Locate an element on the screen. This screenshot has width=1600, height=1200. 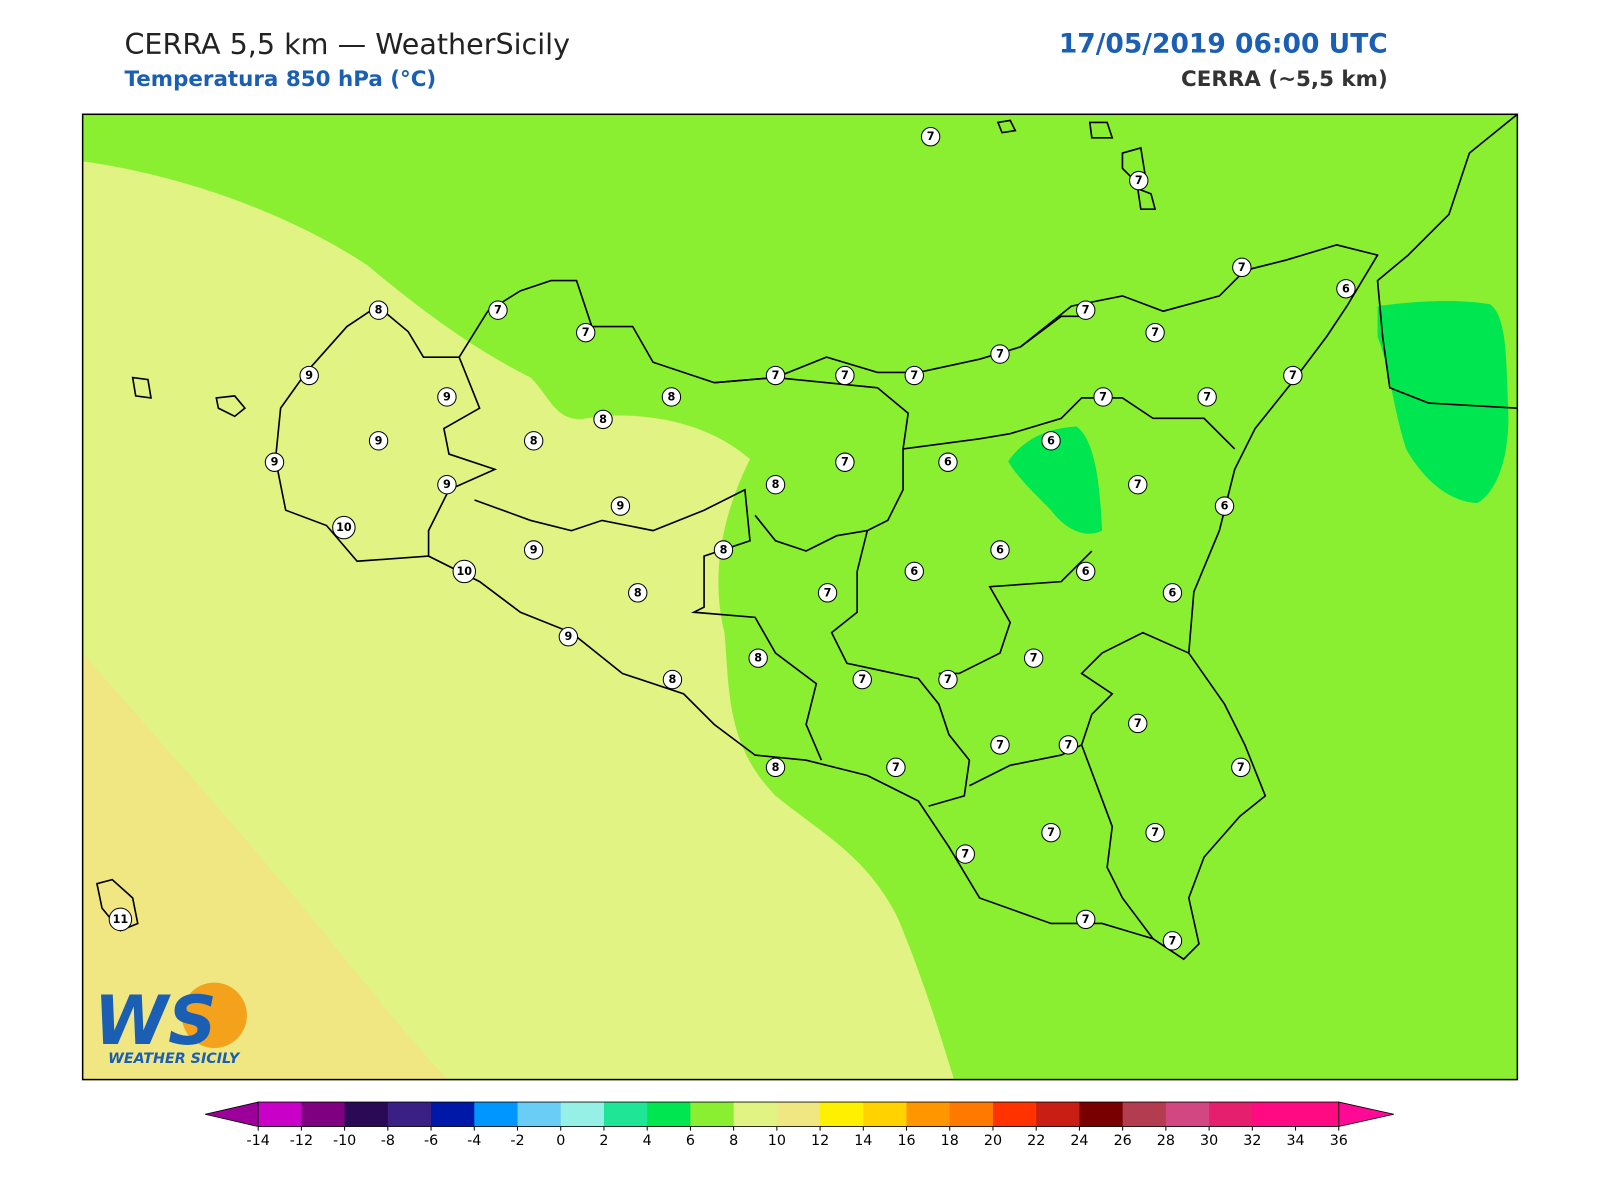
colorbar-tick-label: -10 is located at coordinates (344, 1141).